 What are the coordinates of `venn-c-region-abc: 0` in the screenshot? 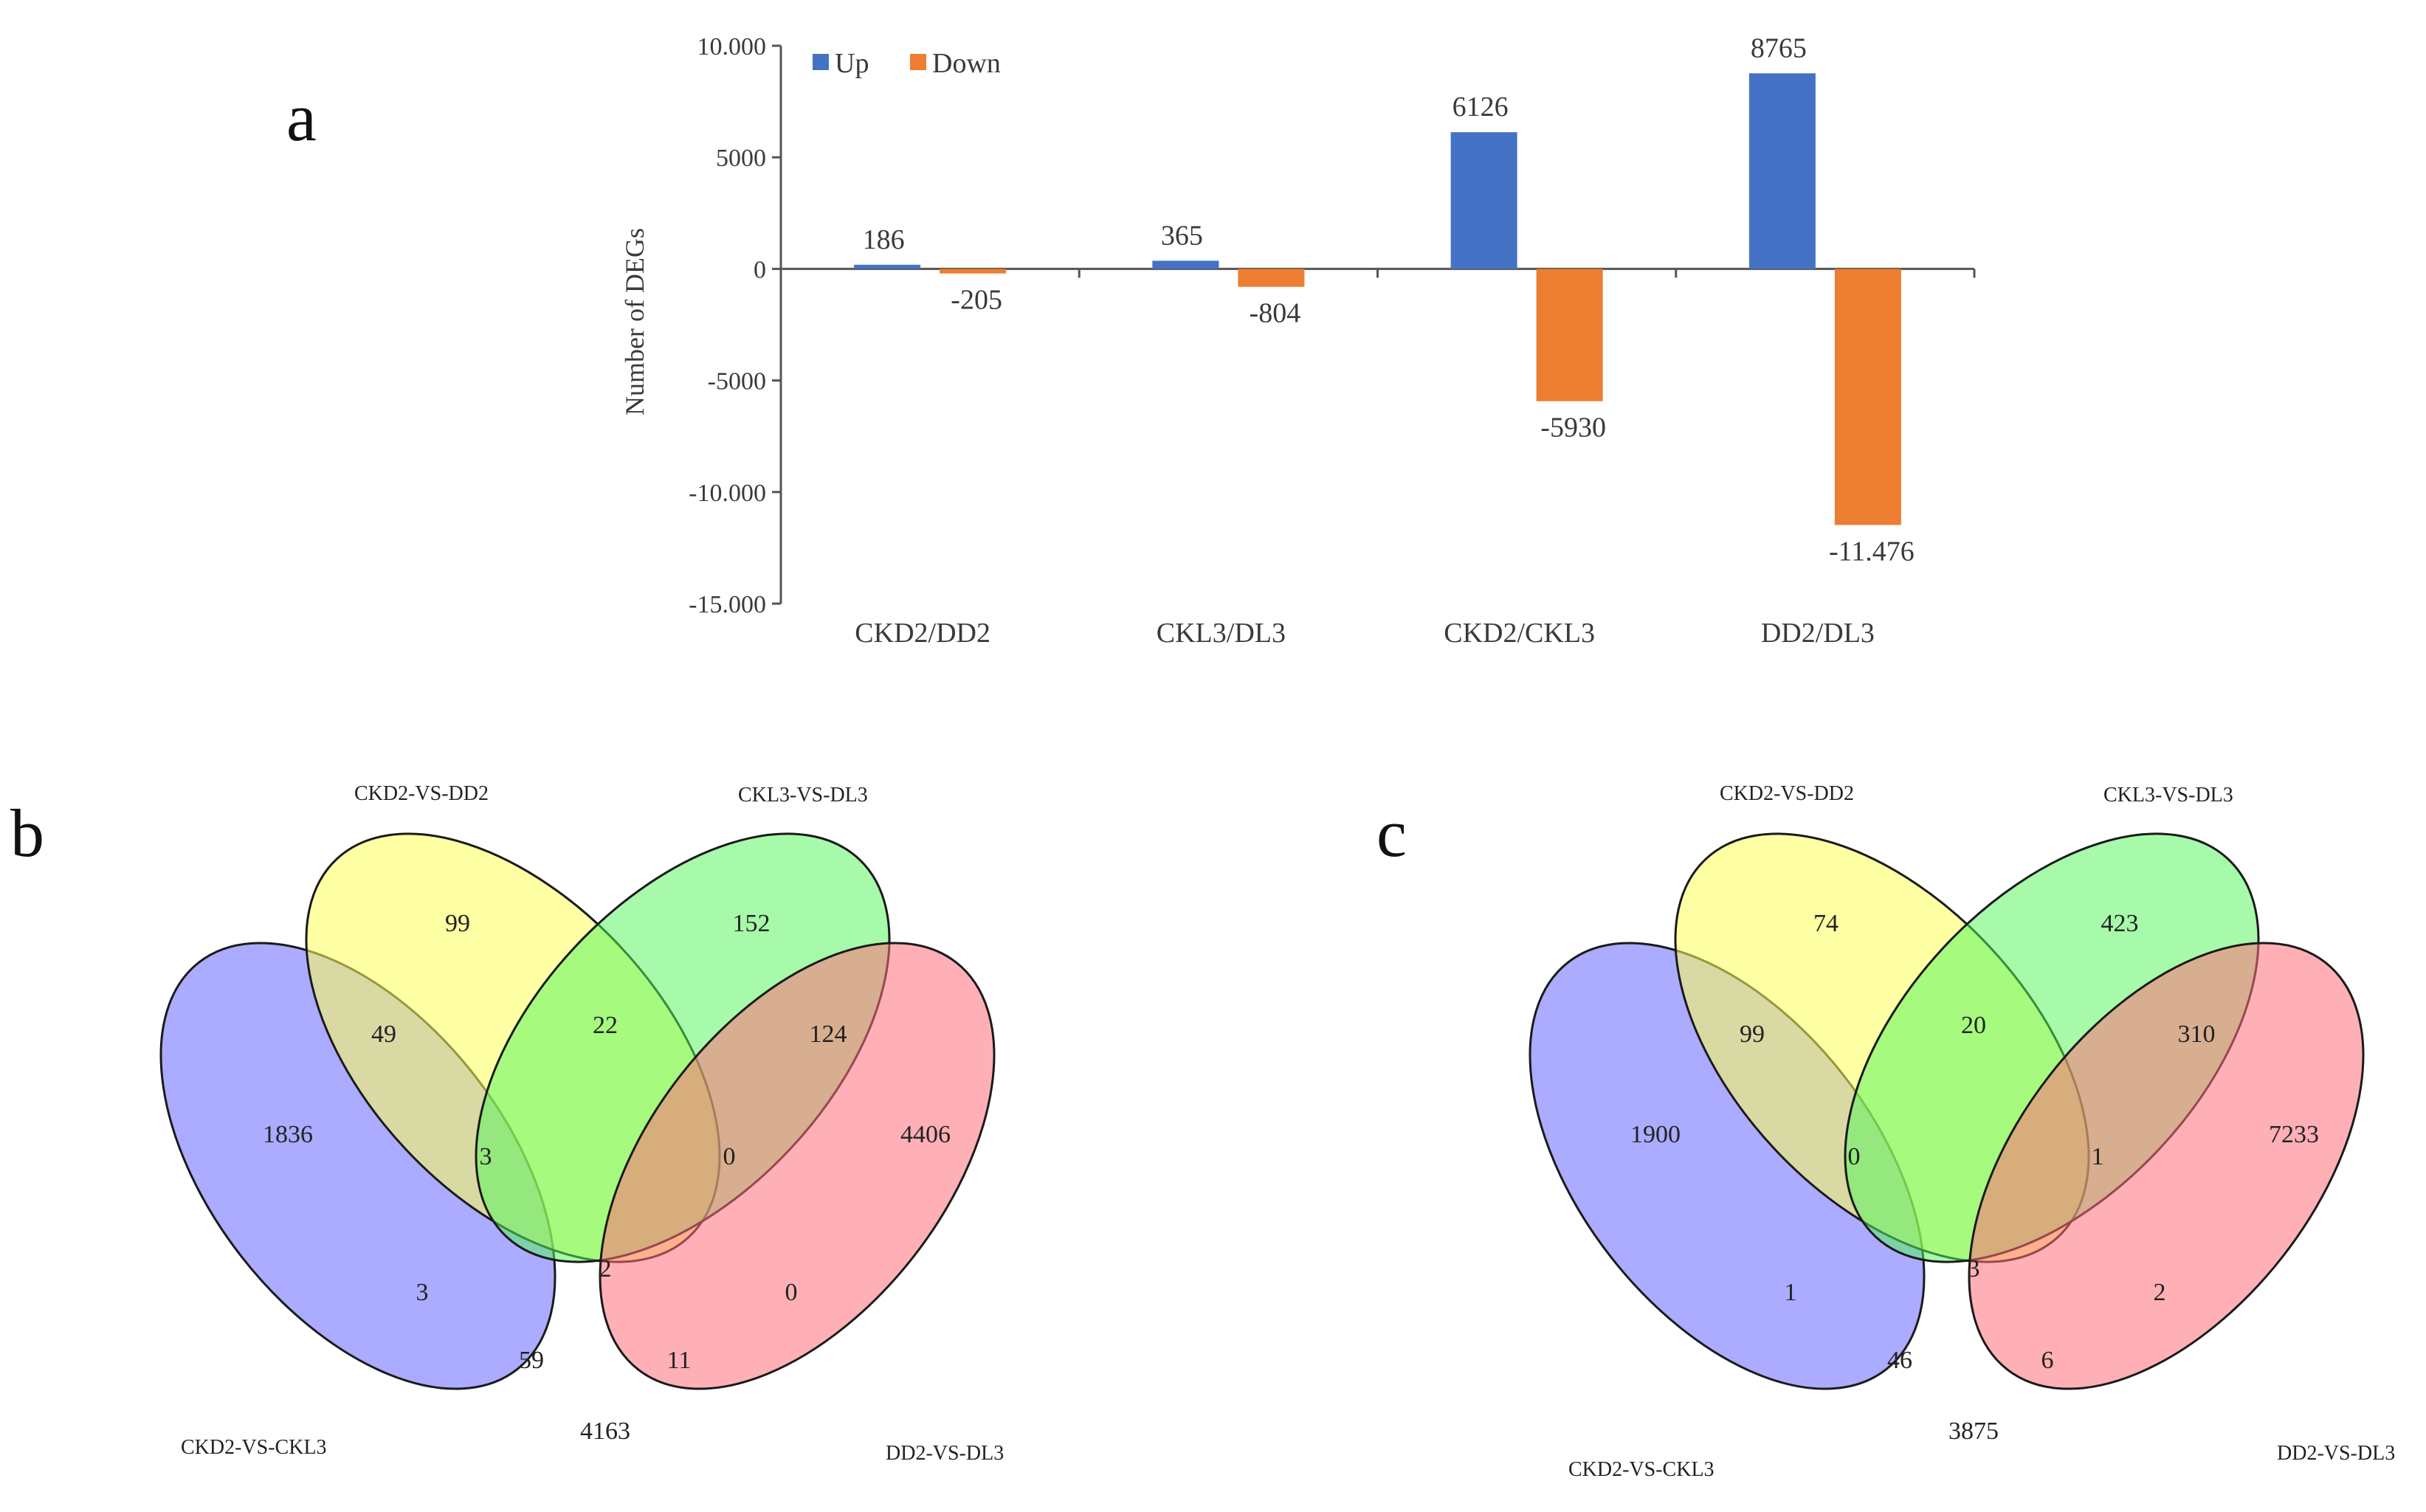 It's located at (1855, 1157).